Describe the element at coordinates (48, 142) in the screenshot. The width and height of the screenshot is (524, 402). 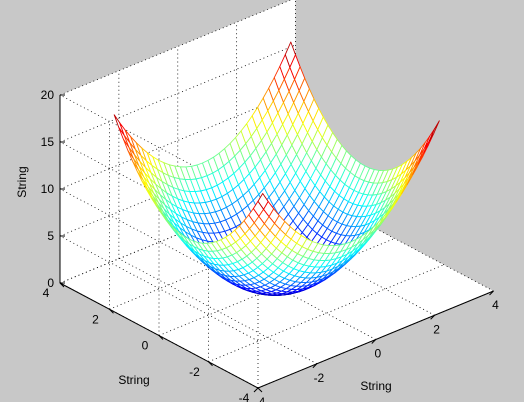
I see `z-tick-label: 15` at that location.